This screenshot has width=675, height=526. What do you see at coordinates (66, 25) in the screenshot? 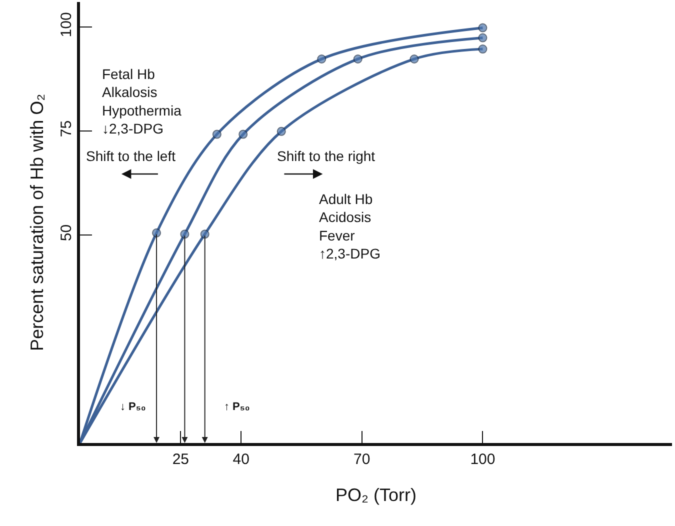
I see `y-tick-label: 100` at bounding box center [66, 25].